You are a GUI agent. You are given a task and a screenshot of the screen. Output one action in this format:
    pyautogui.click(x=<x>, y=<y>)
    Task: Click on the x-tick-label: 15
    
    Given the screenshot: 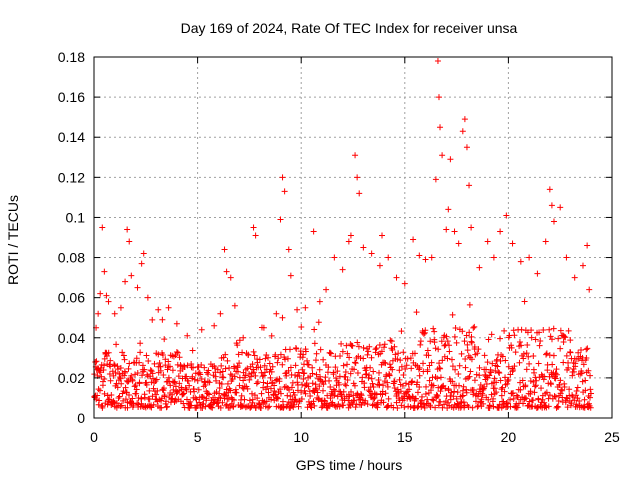 What is the action you would take?
    pyautogui.click(x=405, y=437)
    